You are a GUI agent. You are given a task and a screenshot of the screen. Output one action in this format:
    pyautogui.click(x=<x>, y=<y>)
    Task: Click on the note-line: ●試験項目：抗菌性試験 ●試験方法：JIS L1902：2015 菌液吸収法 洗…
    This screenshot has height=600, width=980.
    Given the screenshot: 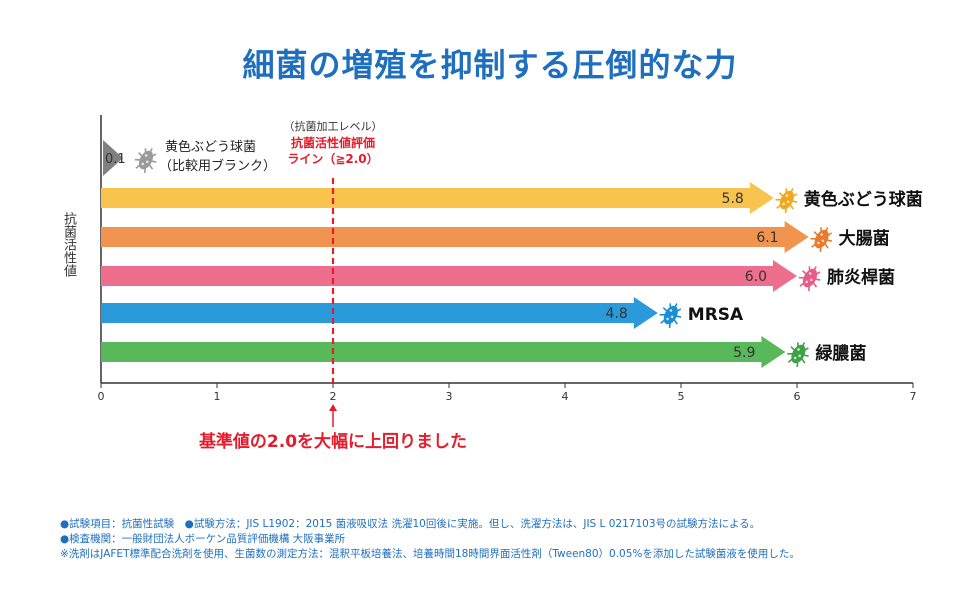 What is the action you would take?
    pyautogui.click(x=410, y=524)
    